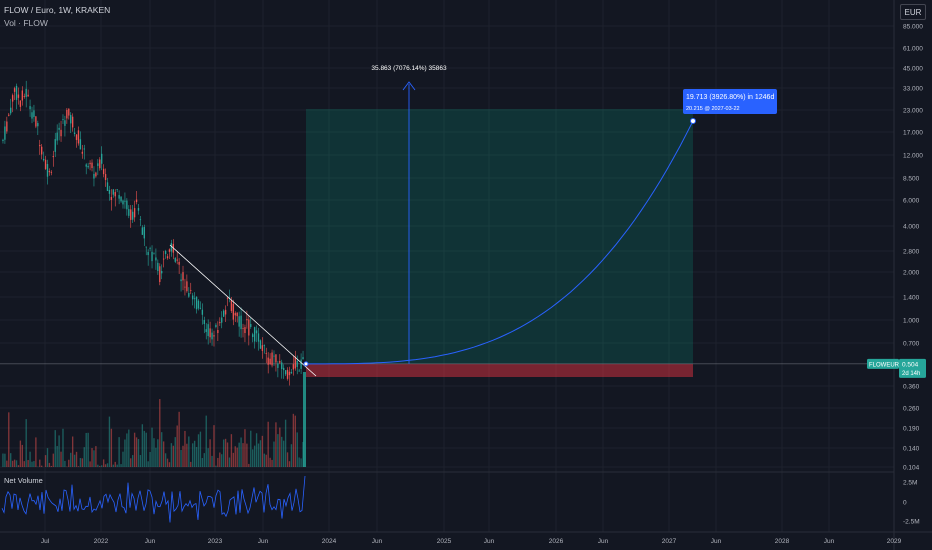 Image resolution: width=932 pixels, height=550 pixels. Describe the element at coordinates (913, 12) in the screenshot. I see `currency-button: EUR` at that location.